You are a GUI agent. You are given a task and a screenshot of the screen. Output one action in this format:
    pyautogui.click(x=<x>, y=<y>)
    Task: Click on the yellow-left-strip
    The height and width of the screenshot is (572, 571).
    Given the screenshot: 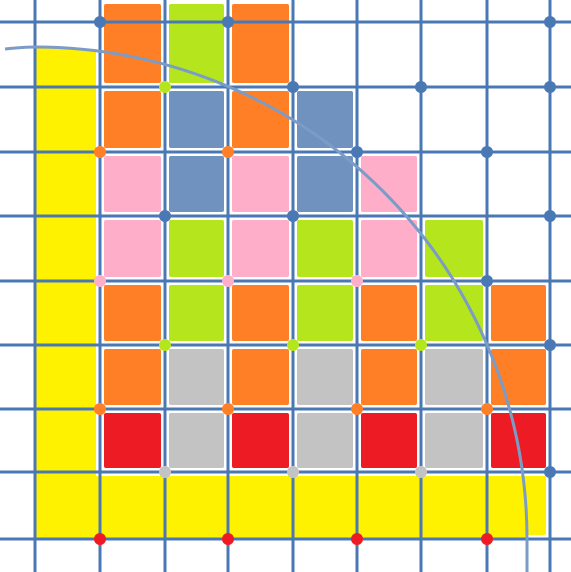 What is the action you would take?
    pyautogui.click(x=65, y=293)
    